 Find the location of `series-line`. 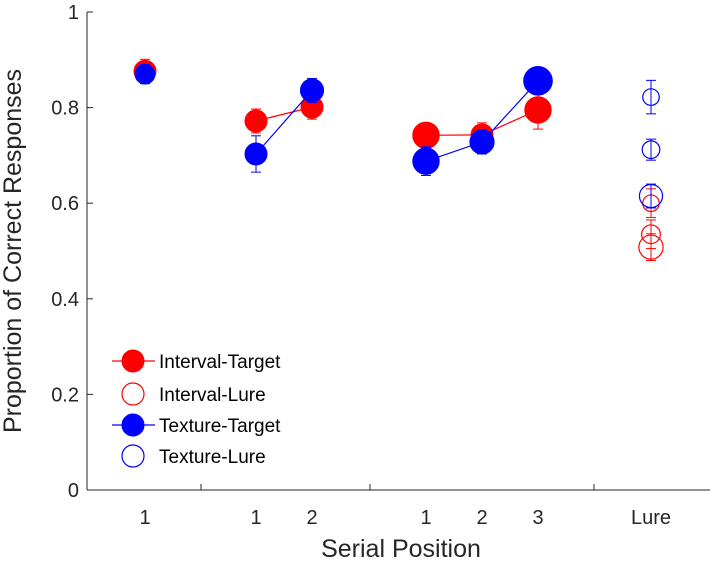

series-line is located at coordinates (284, 122).